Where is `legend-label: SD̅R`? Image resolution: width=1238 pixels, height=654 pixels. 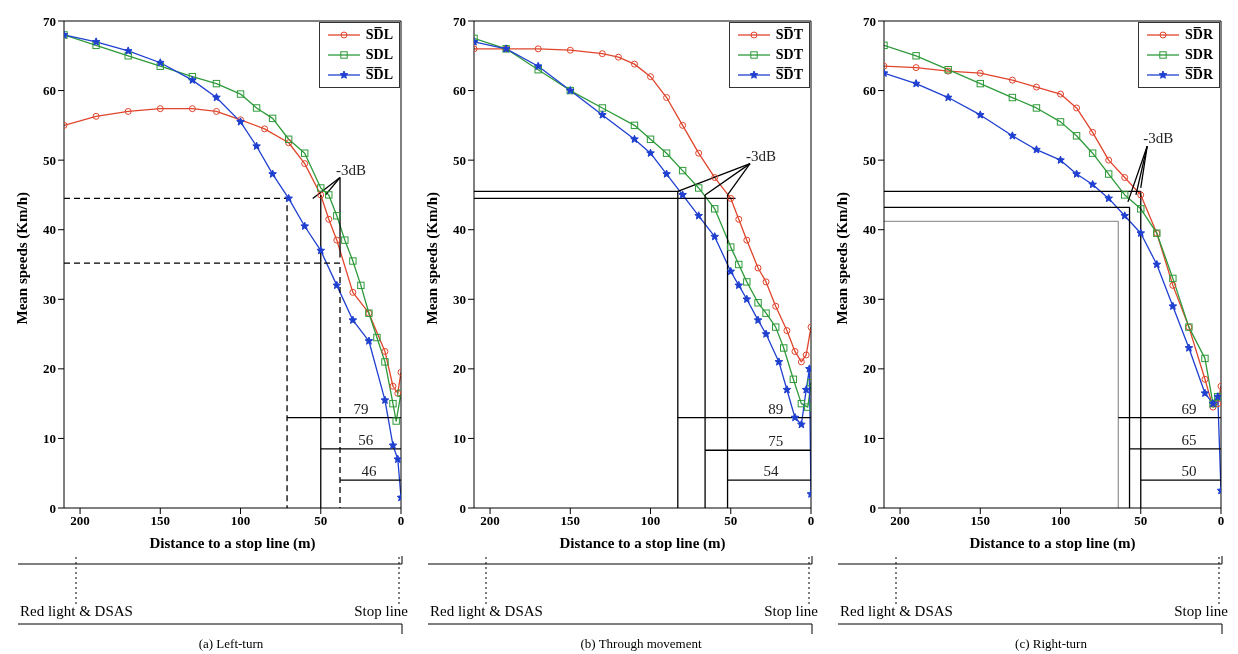 legend-label: SD̅R is located at coordinates (1198, 35).